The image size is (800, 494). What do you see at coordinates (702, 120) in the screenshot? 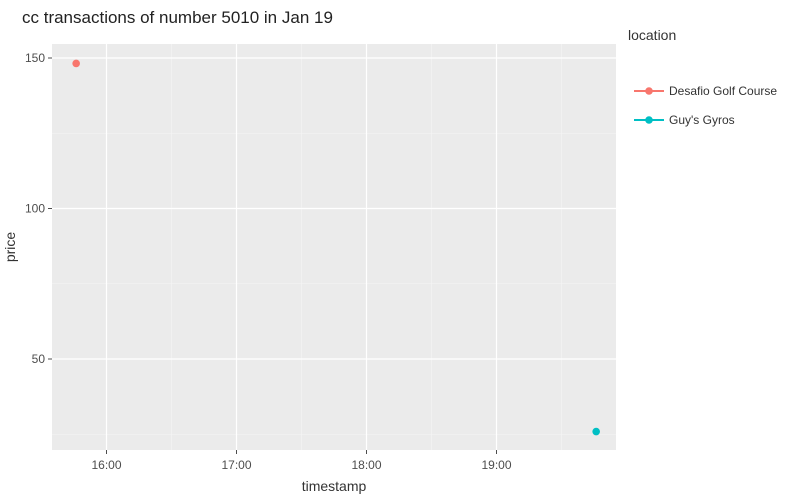
I see `legend-label: Guy's Gyros` at bounding box center [702, 120].